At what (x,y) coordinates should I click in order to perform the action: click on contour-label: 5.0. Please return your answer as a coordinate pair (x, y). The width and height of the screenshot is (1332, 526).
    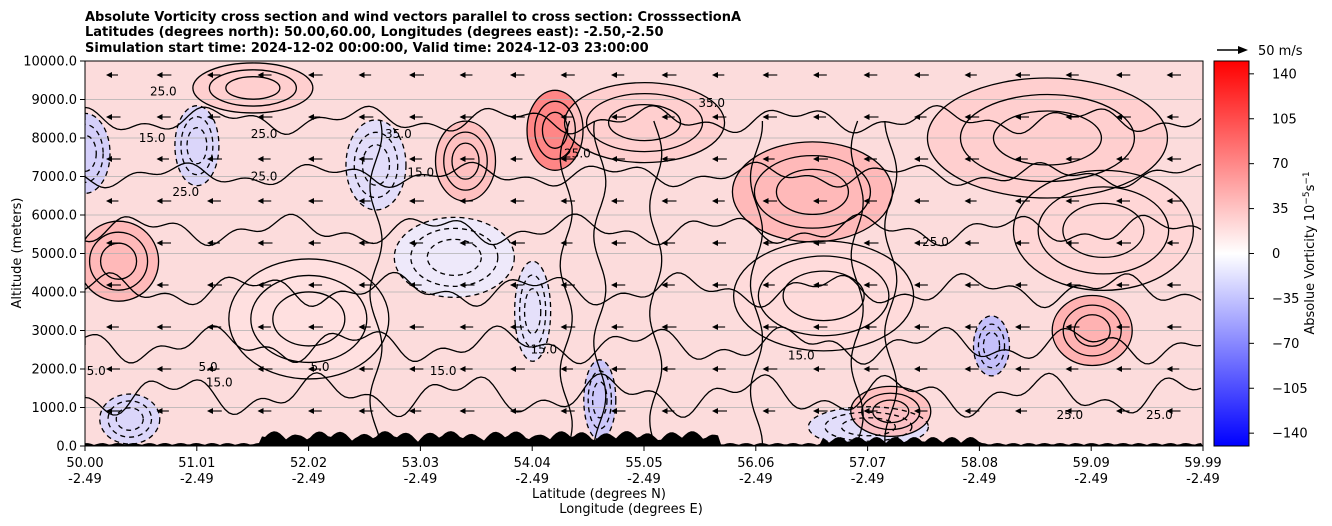
    Looking at the image, I should click on (96, 371).